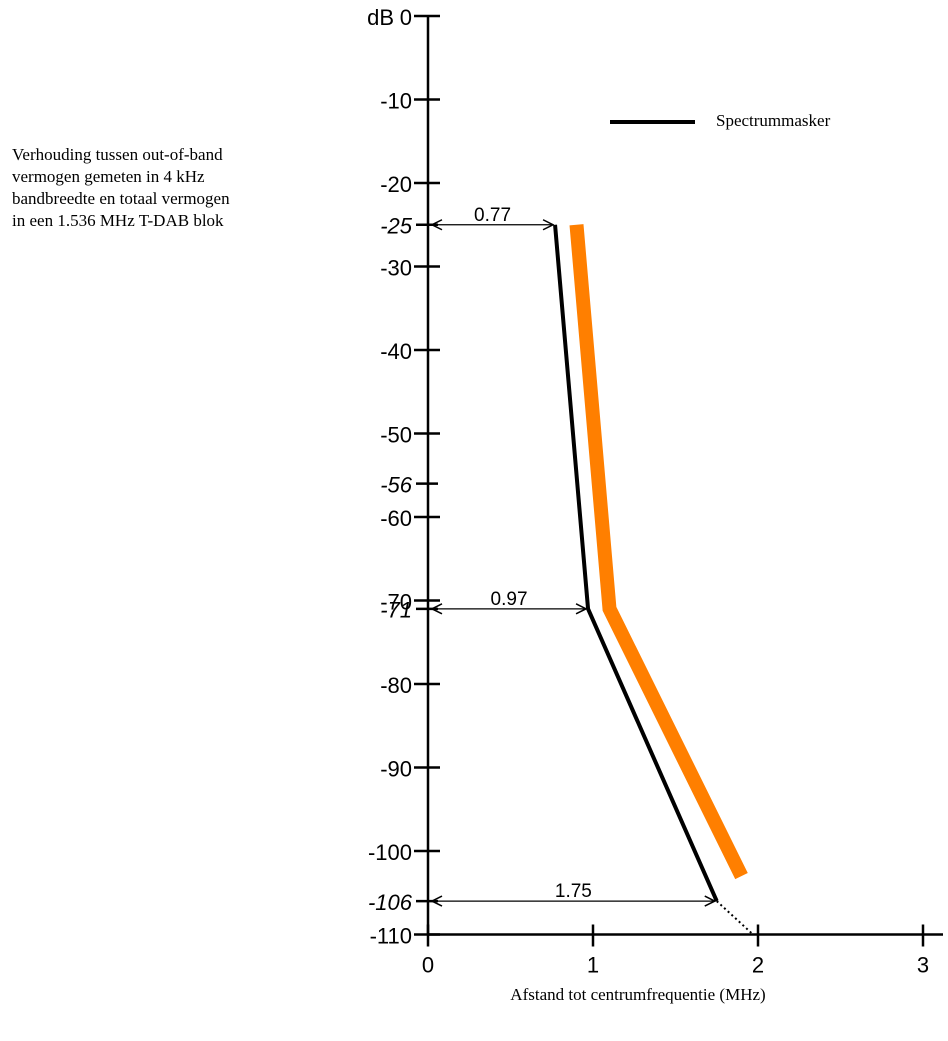 This screenshot has height=1041, width=948. What do you see at coordinates (428, 965) in the screenshot?
I see `x-tick-label: 0` at bounding box center [428, 965].